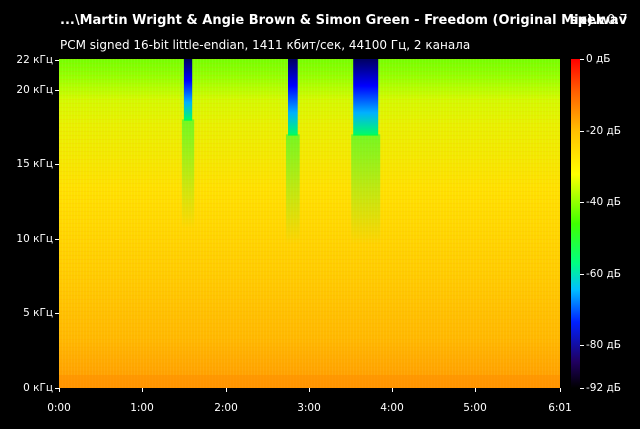  What do you see at coordinates (392, 408) in the screenshot?
I see `time-tick-label: 4:00` at bounding box center [392, 408].